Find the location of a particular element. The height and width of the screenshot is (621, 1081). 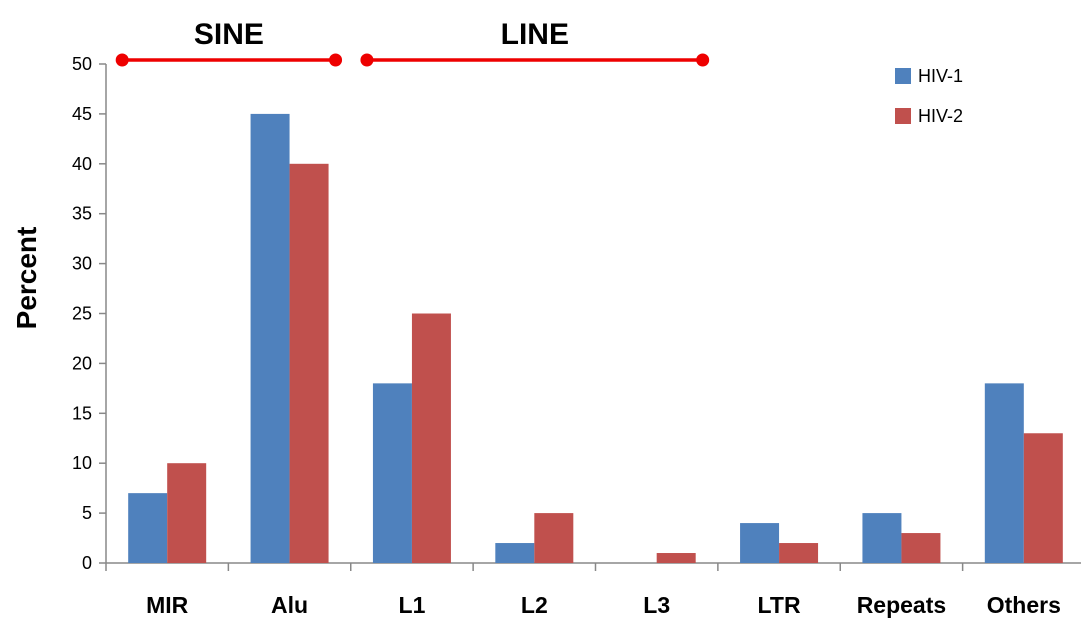

bar-hiv-2-others is located at coordinates (1043, 498).